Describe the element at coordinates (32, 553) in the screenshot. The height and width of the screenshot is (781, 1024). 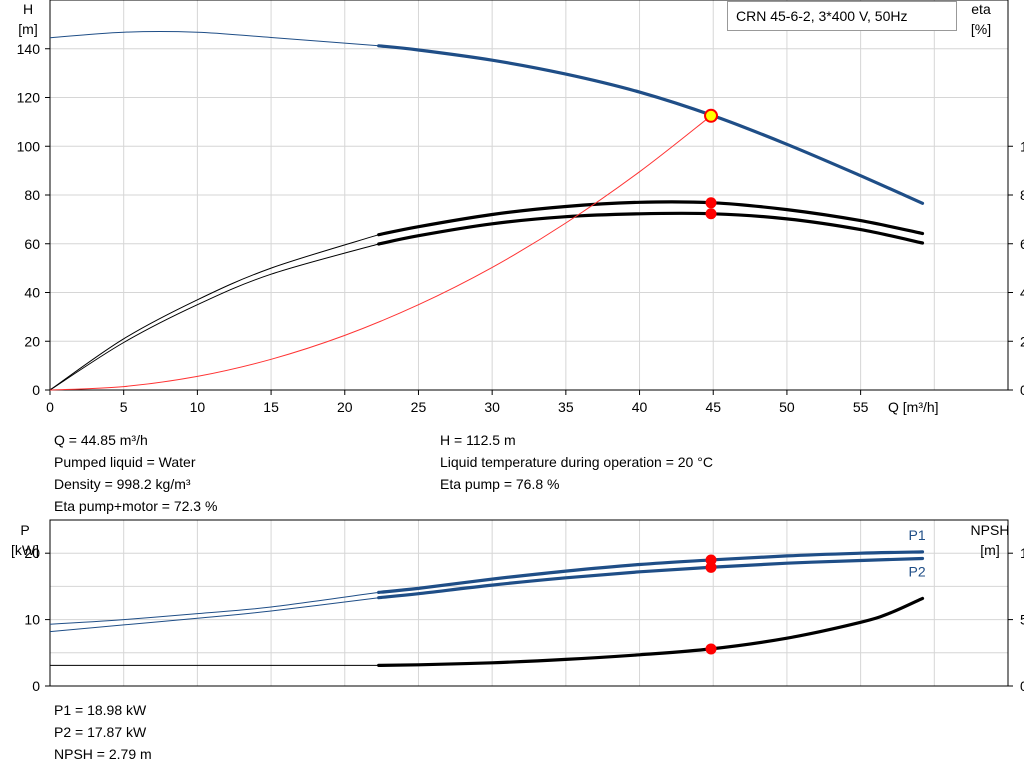
I see `bottom-ytick-left: 20` at that location.